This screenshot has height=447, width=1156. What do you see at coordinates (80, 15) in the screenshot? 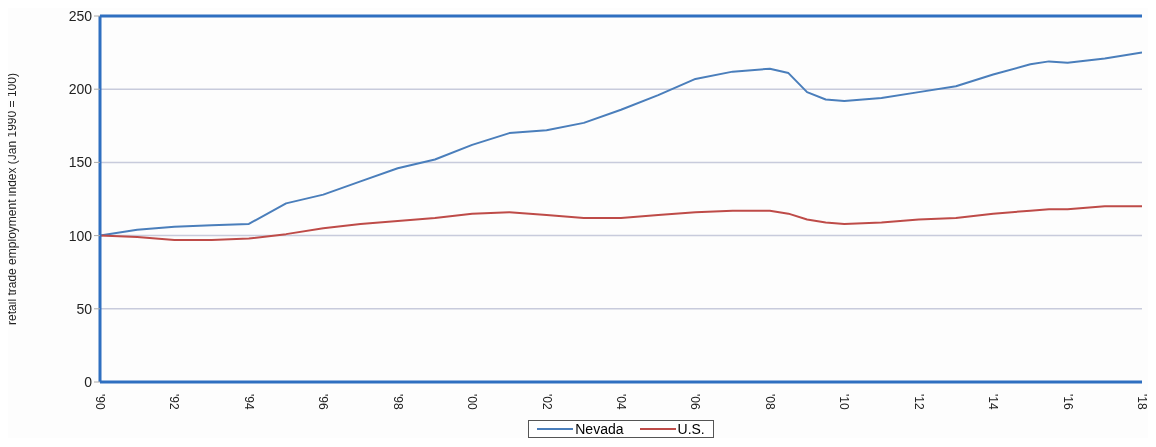
I see `y-tick-label: 250` at bounding box center [80, 15].